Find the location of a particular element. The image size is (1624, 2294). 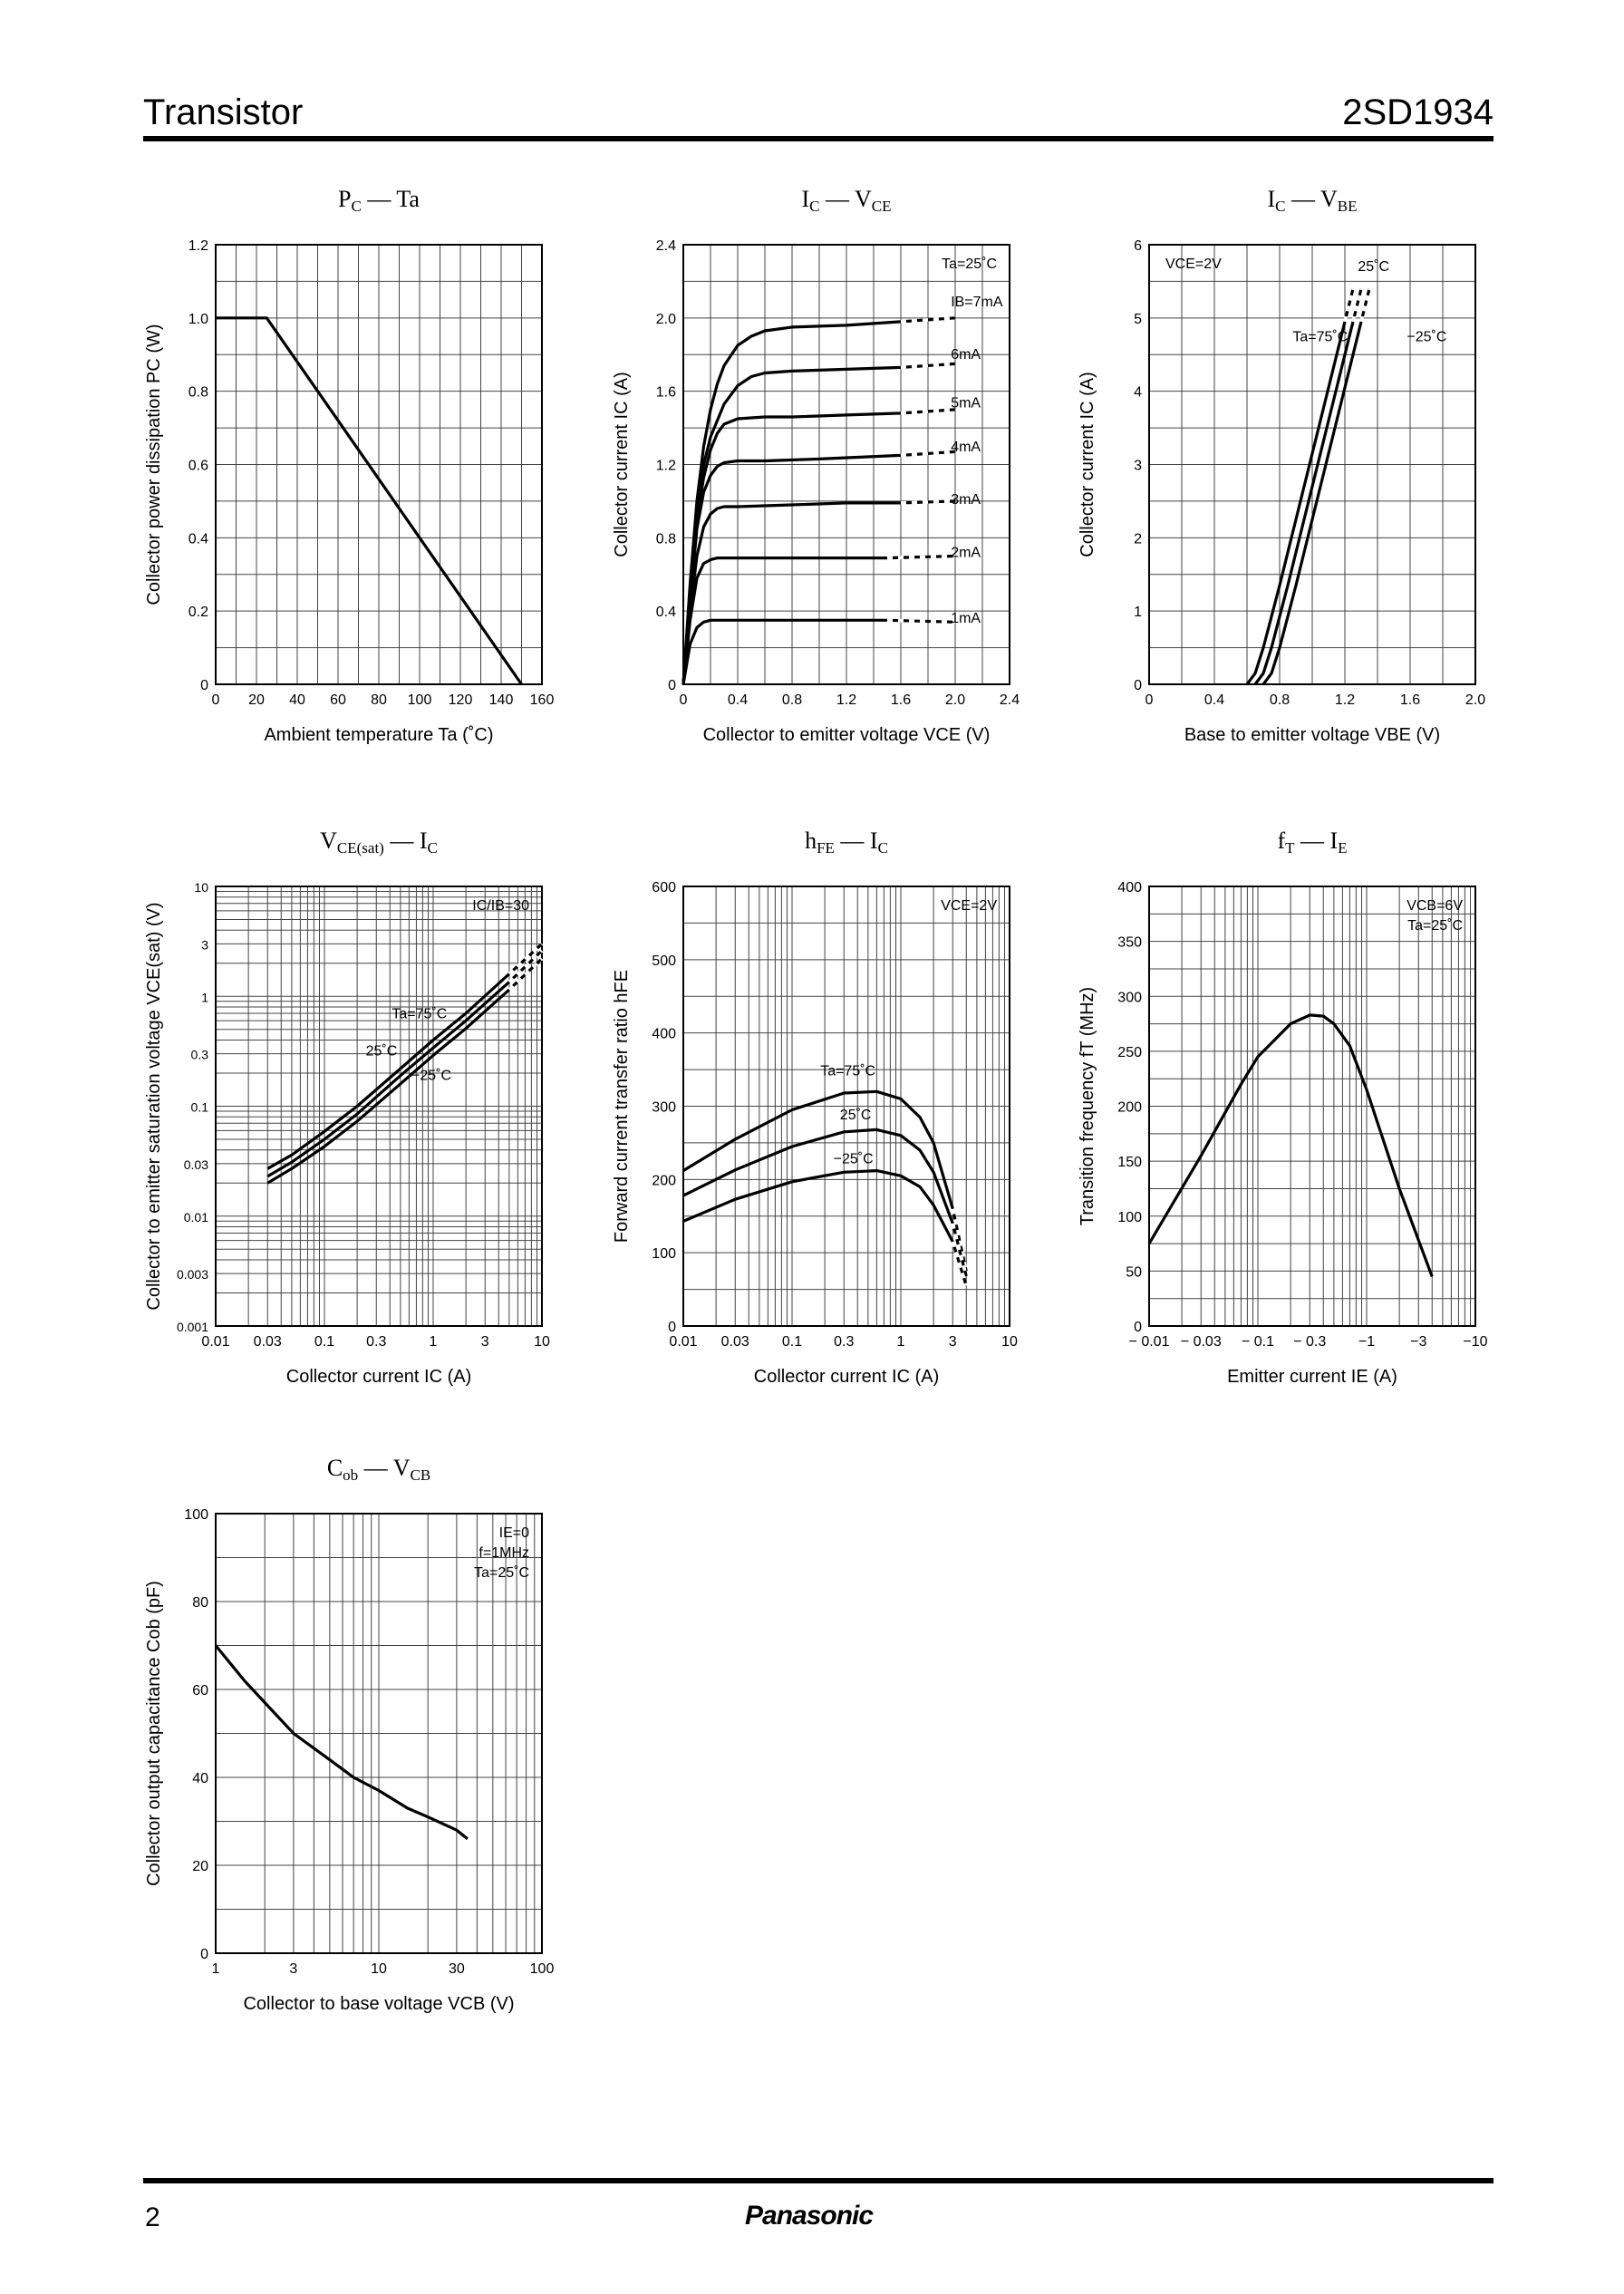

y-tick-label: 0.01 is located at coordinates (196, 1217).